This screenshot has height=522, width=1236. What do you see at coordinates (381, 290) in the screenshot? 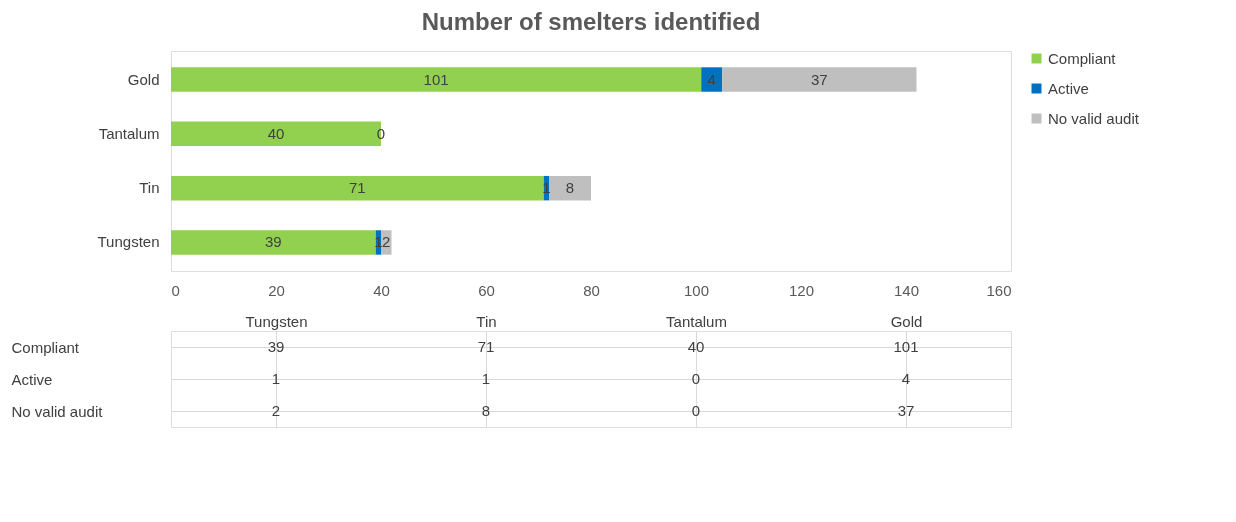
I see `x-tick-label: 40` at bounding box center [381, 290].